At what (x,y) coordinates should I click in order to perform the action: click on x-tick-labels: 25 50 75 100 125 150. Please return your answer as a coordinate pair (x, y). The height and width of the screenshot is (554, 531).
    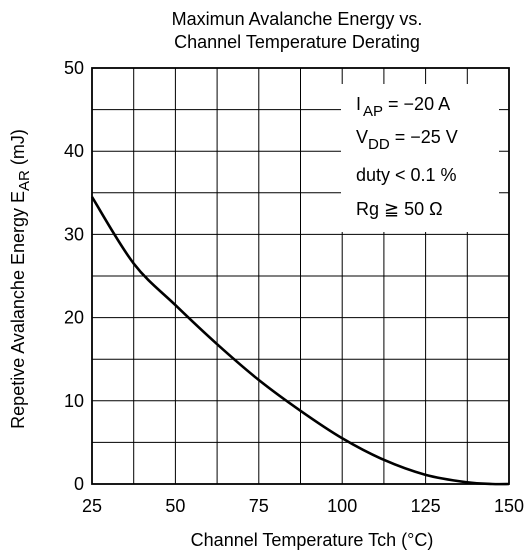
    Looking at the image, I should click on (303, 506).